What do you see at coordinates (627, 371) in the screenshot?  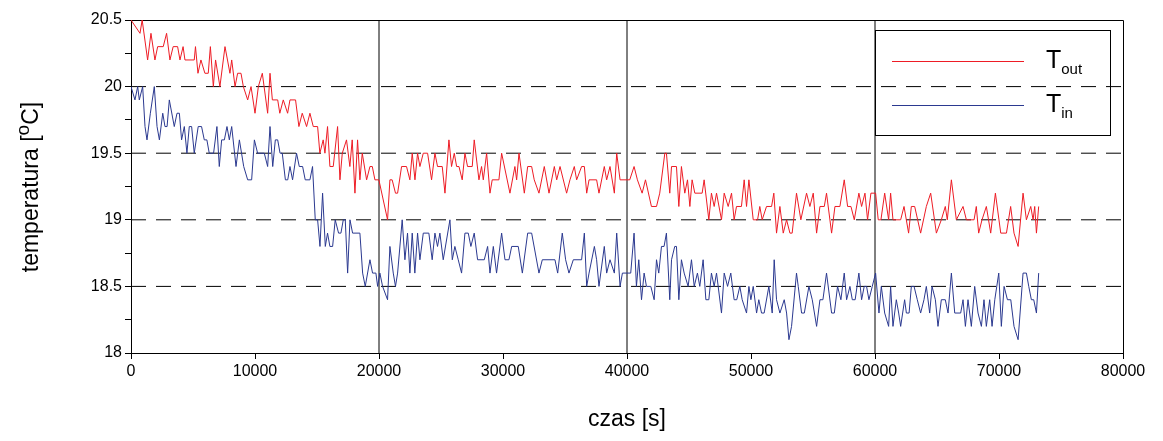 I see `x-tick-label: 40000` at bounding box center [627, 371].